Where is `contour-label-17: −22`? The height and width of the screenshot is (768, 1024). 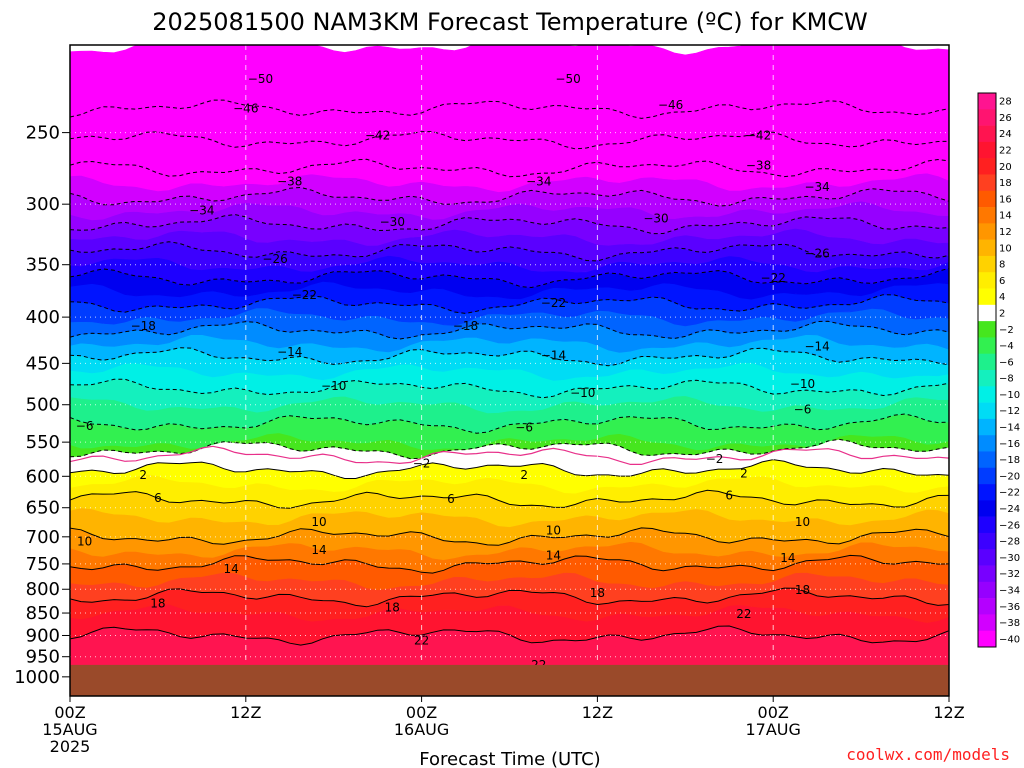
contour-label-17: −22 is located at coordinates (553, 303).